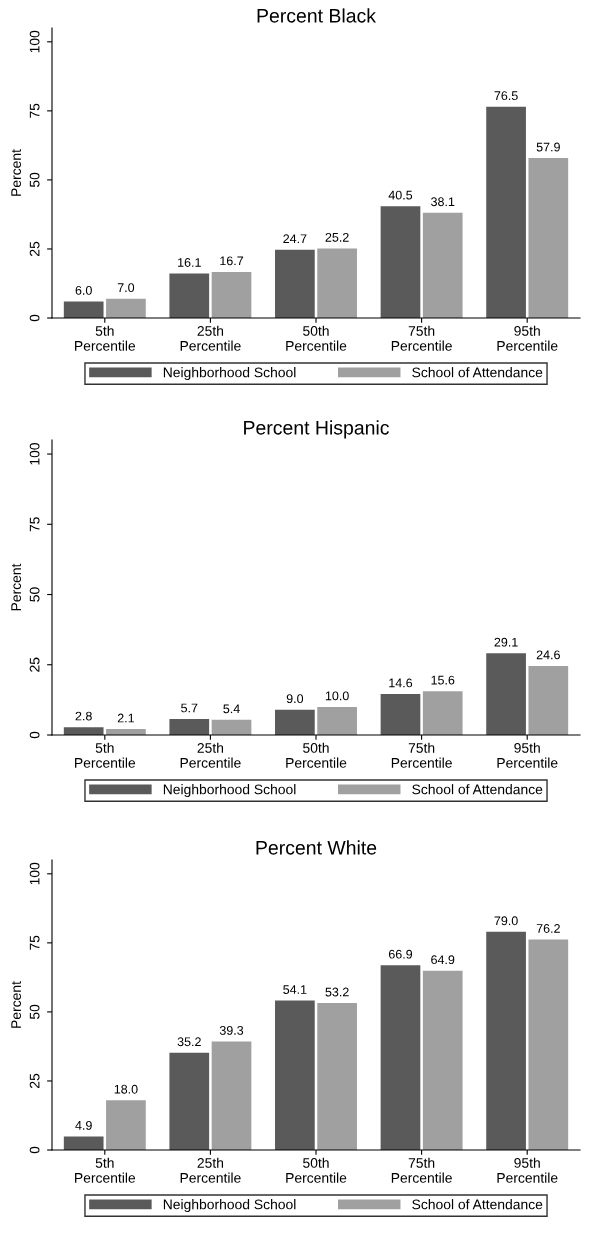 The image size is (589, 1246). I want to click on chart-title: Percent White, so click(316, 847).